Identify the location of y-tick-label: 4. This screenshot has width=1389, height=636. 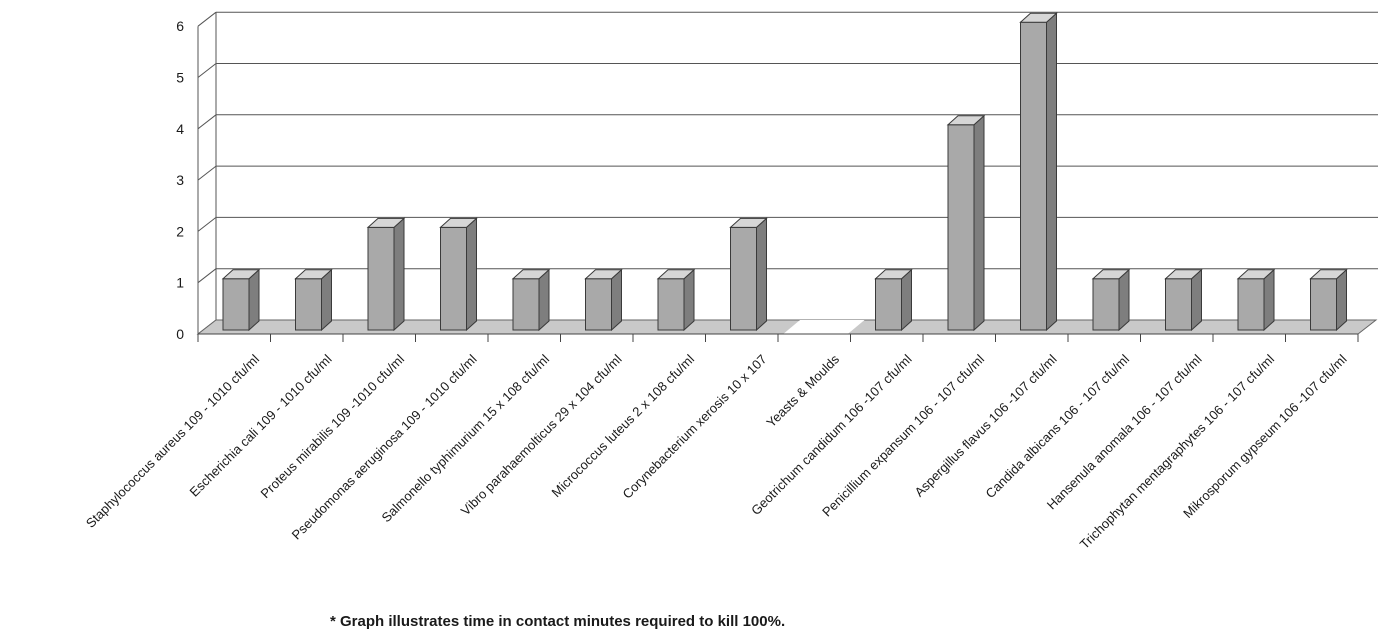
(180, 129).